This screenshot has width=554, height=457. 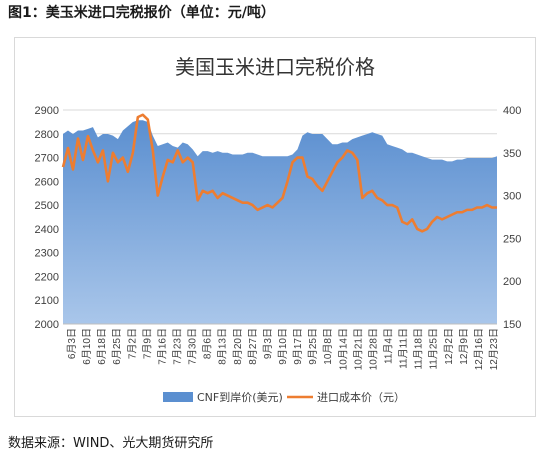 I want to click on x-tick-label: 12月9日, so click(x=464, y=346).